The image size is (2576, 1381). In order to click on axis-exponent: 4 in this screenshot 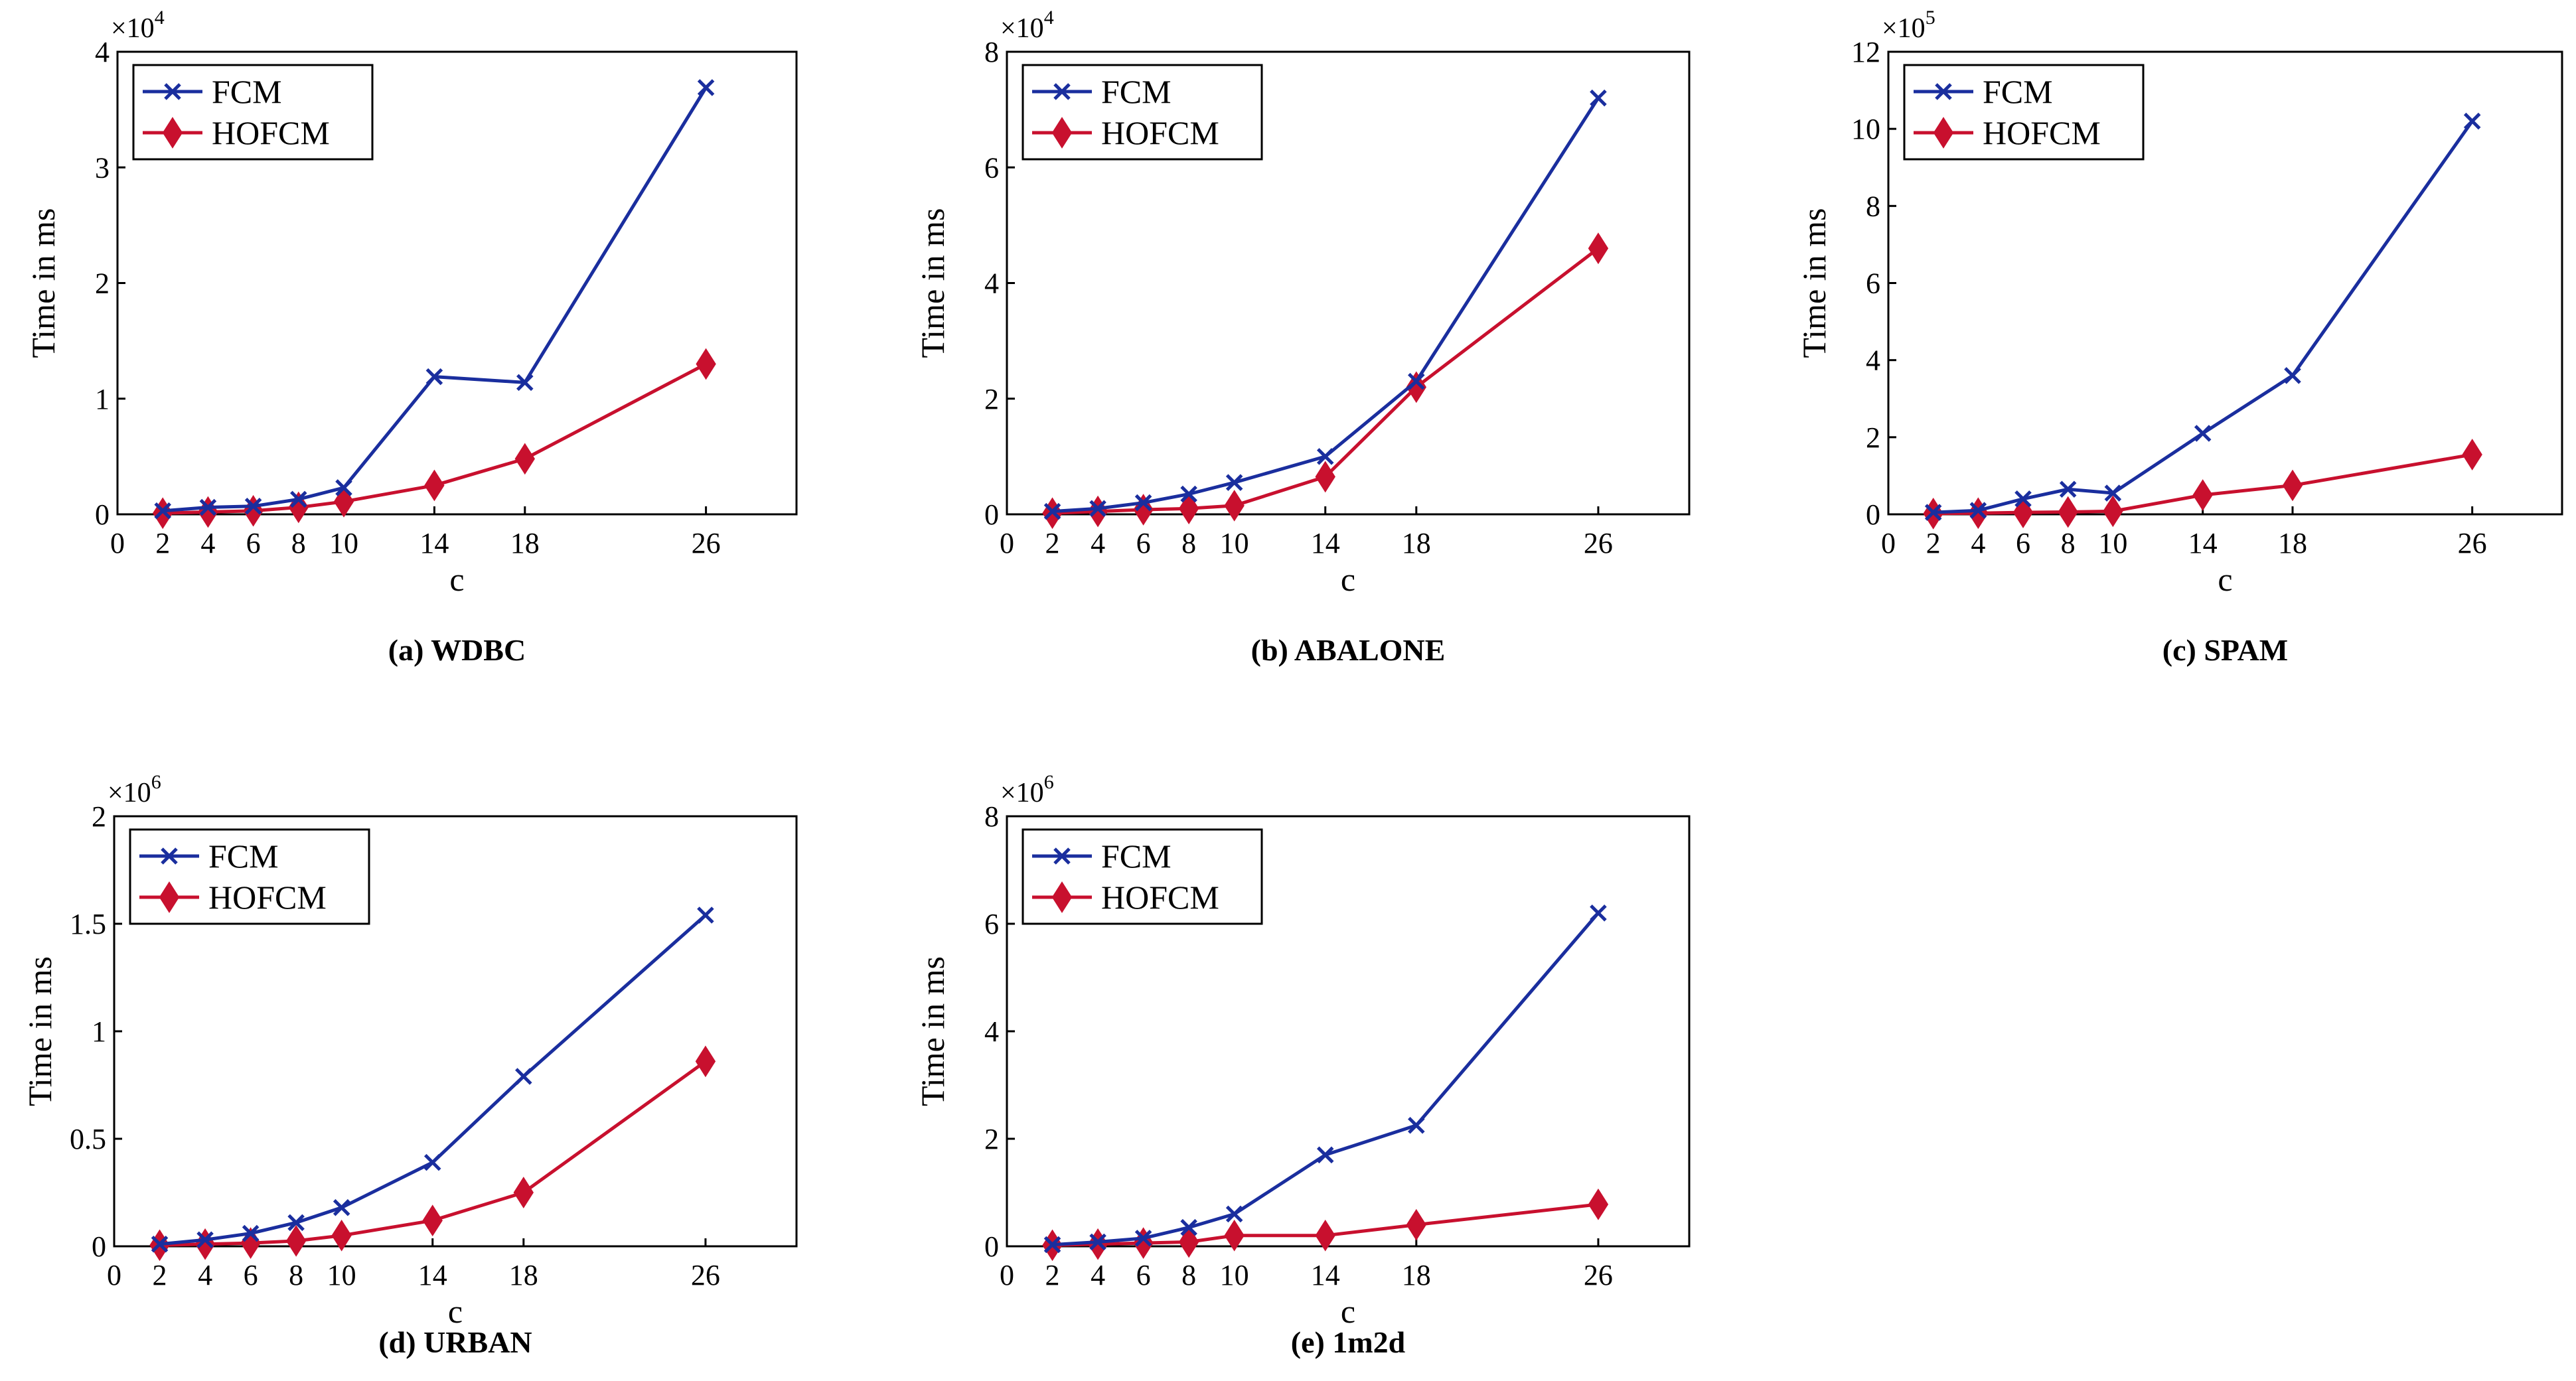, I will do `click(160, 18)`.